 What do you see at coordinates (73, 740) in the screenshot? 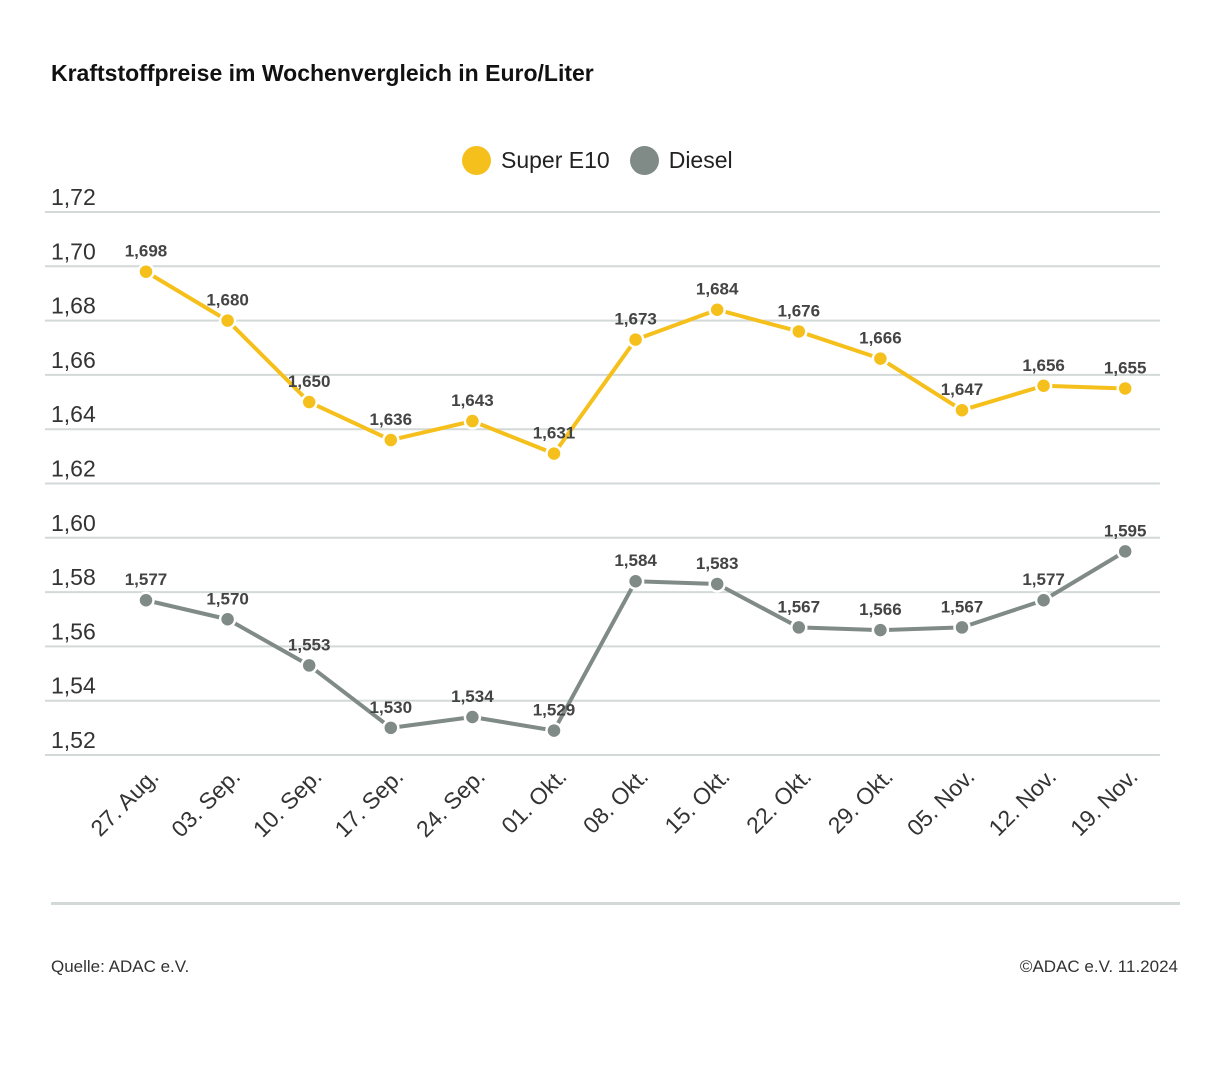
I see `y-tick-label: 1,52` at bounding box center [73, 740].